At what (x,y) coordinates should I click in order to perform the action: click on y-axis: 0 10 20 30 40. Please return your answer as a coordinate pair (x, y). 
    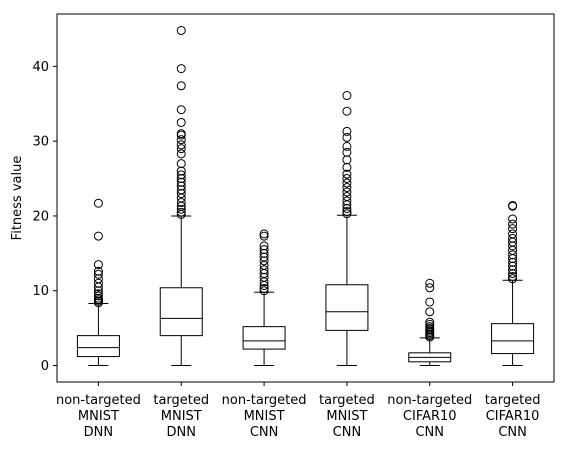
    Looking at the image, I should click on (44, 217).